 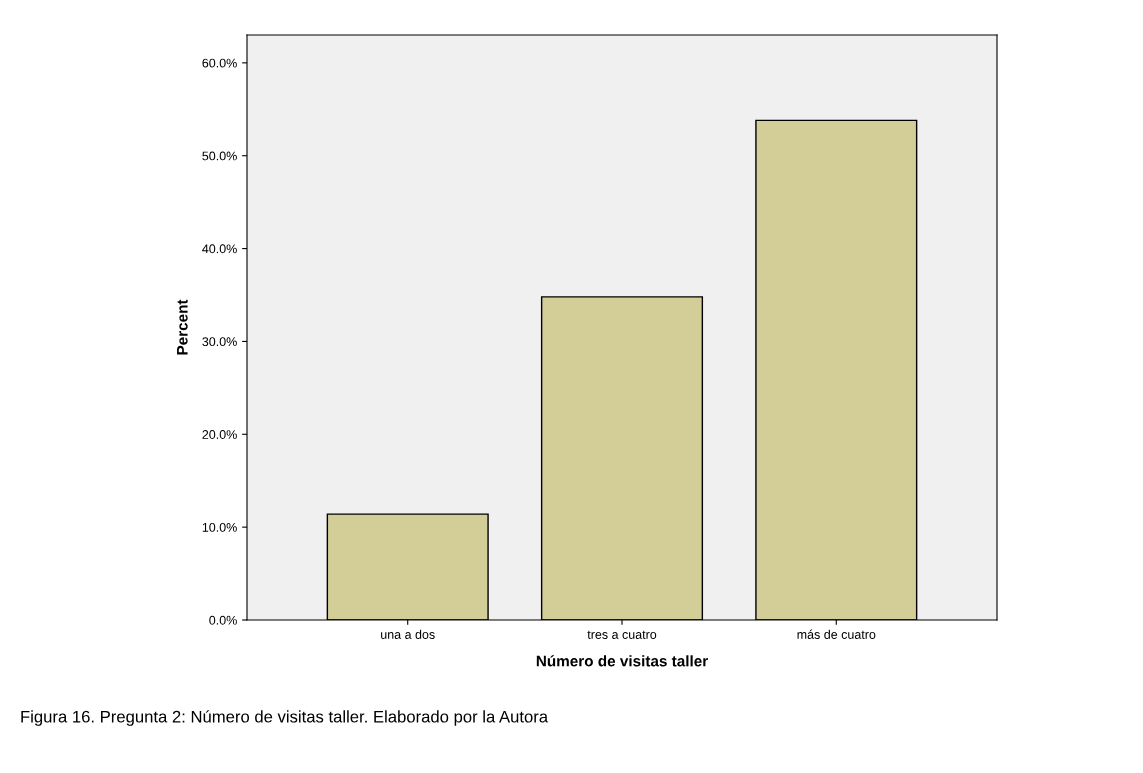 What do you see at coordinates (219, 249) in the screenshot?
I see `y-tick-label: 40.0%` at bounding box center [219, 249].